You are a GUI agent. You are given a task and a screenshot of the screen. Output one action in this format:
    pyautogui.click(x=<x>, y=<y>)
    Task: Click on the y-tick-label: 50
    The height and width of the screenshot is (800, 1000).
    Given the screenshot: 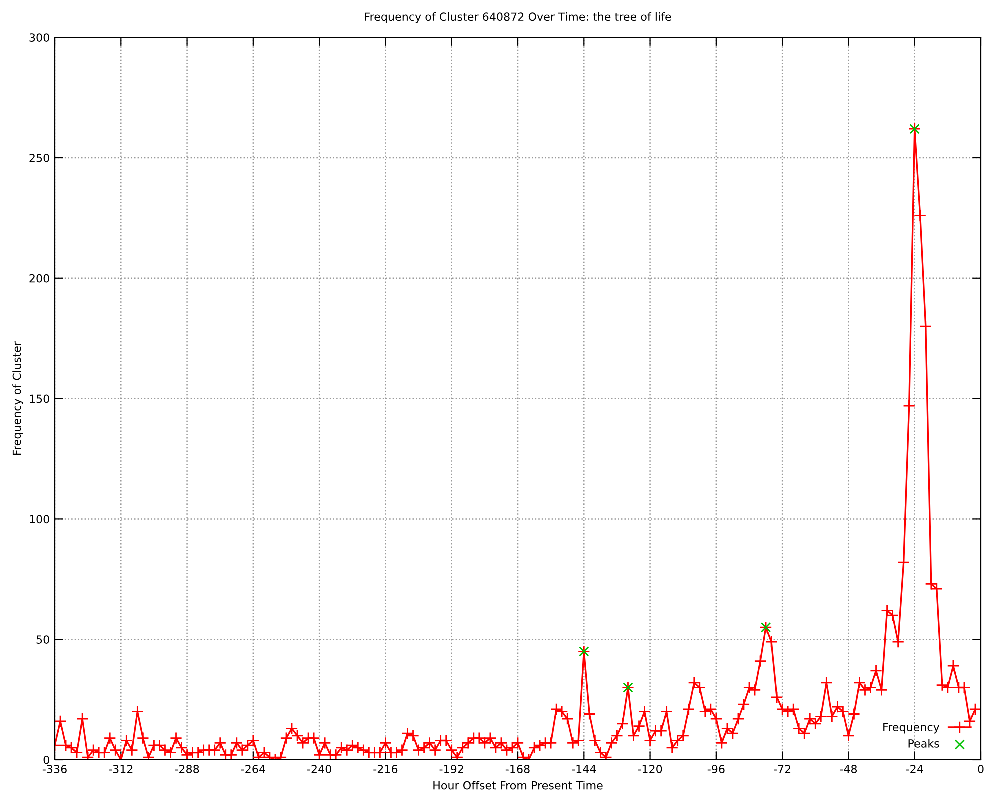 What is the action you would take?
    pyautogui.click(x=43, y=640)
    